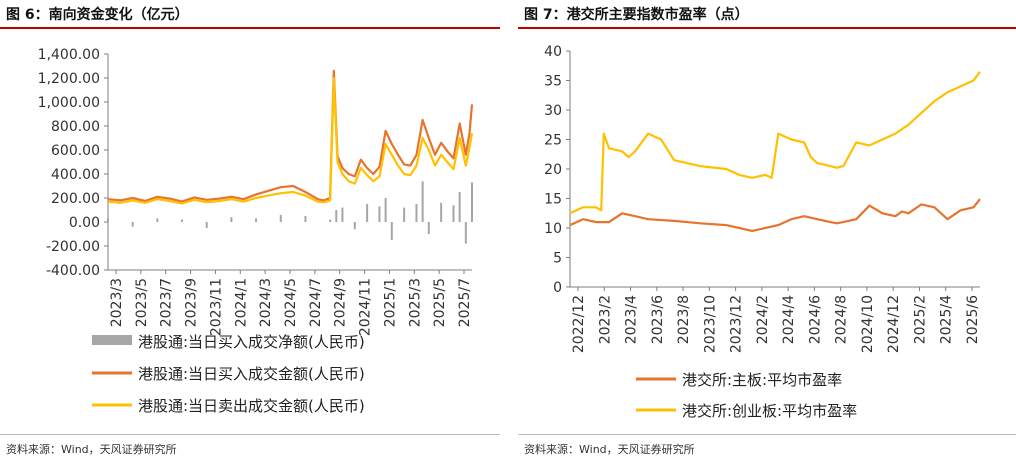  Describe the element at coordinates (216, 307) in the screenshot. I see `x-tick-label: 2023/11` at that location.